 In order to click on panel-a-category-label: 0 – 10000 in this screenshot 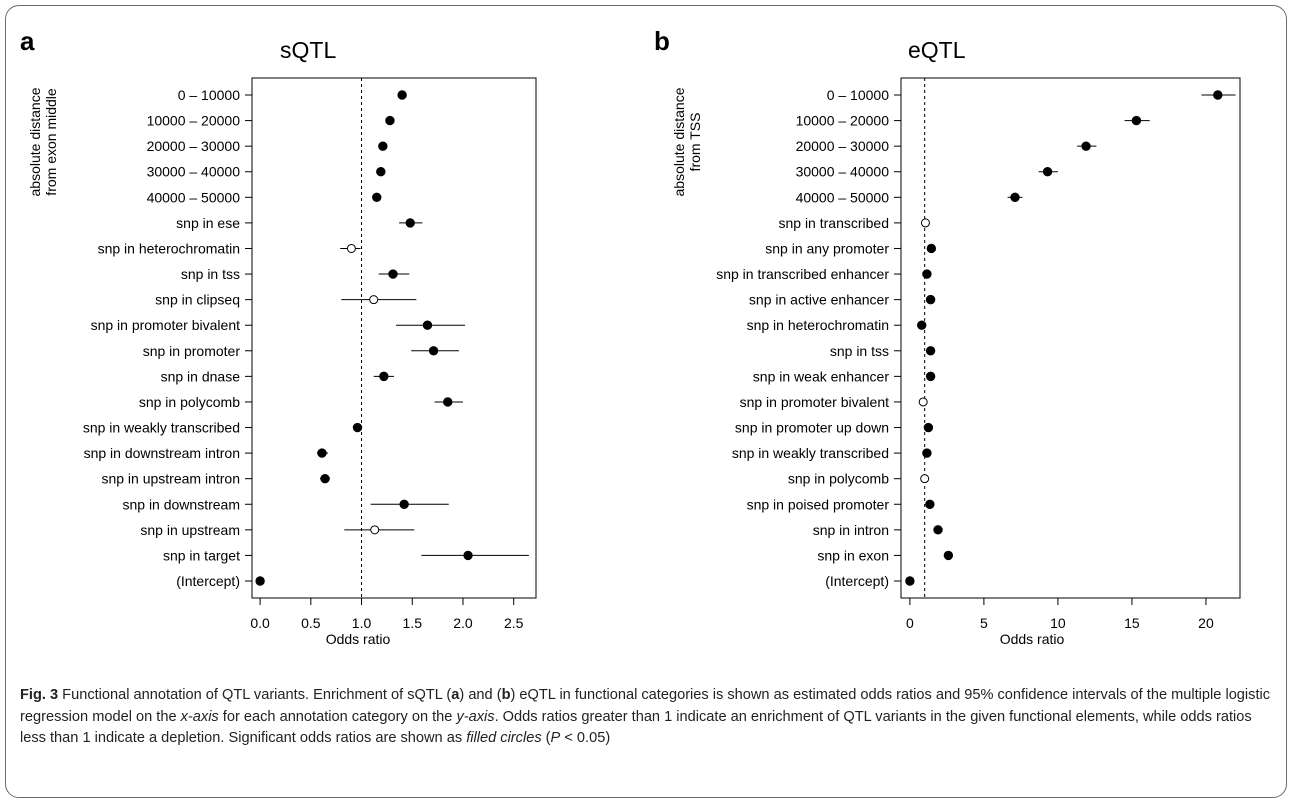, I will do `click(209, 95)`.